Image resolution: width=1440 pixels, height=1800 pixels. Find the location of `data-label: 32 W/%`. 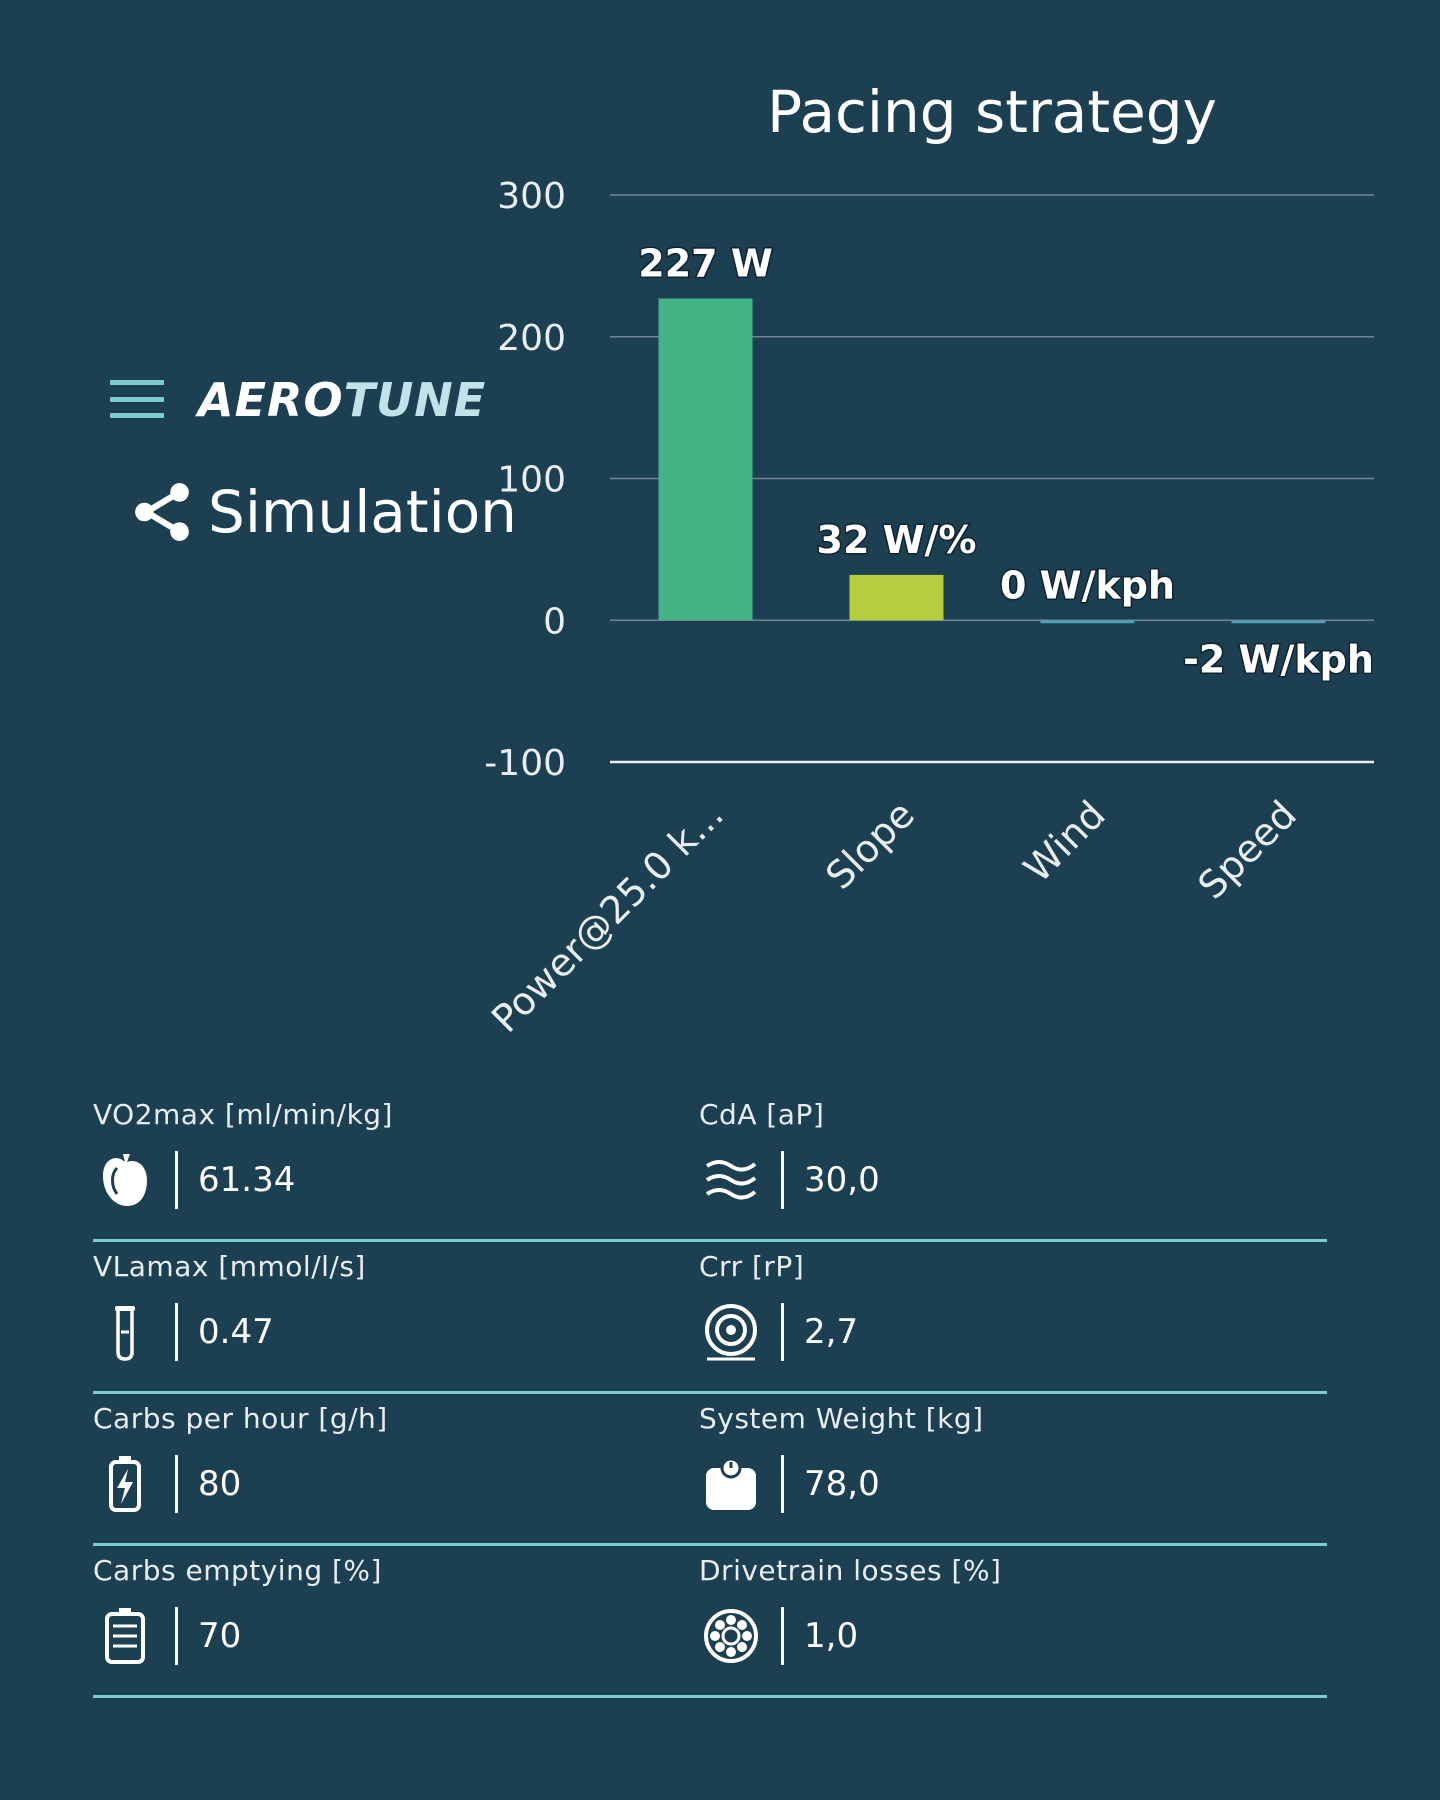

data-label: 32 W/% is located at coordinates (897, 540).